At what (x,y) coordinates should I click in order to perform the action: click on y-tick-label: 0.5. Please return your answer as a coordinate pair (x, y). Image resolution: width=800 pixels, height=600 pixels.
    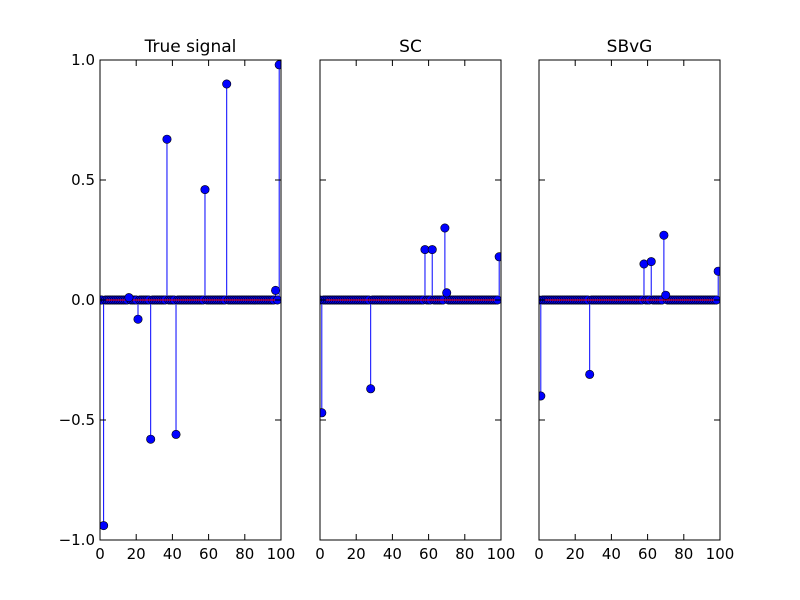
    Looking at the image, I should click on (83, 180).